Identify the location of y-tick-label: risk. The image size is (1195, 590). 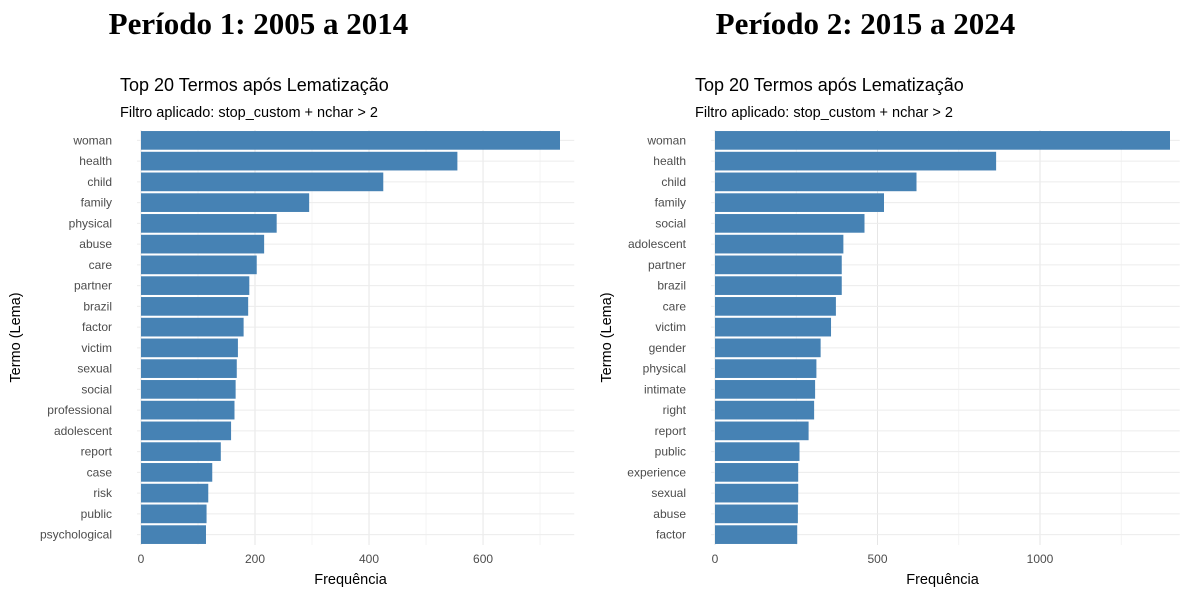
(103, 493).